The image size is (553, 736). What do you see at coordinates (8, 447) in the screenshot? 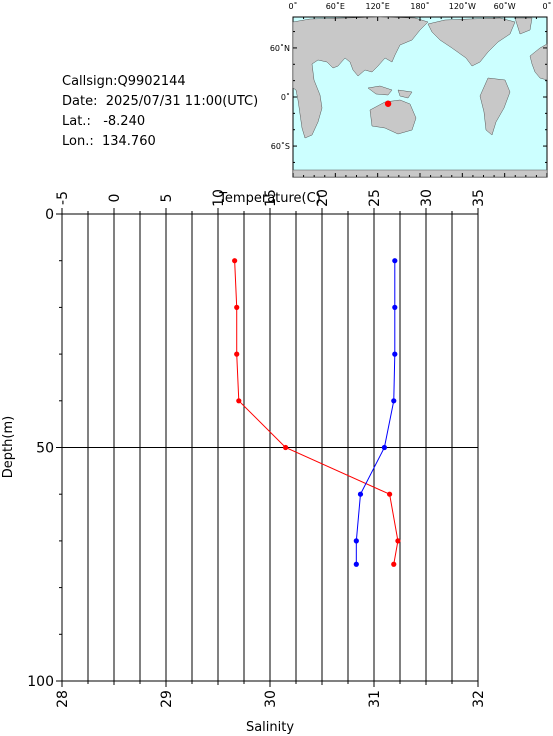
I see `depth-axis-title: Depth(m)` at bounding box center [8, 447].